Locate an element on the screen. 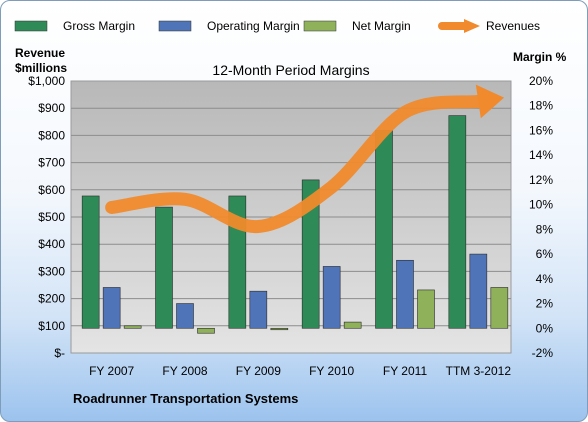 This screenshot has height=422, width=588. right-tick-label: 8% is located at coordinates (545, 229).